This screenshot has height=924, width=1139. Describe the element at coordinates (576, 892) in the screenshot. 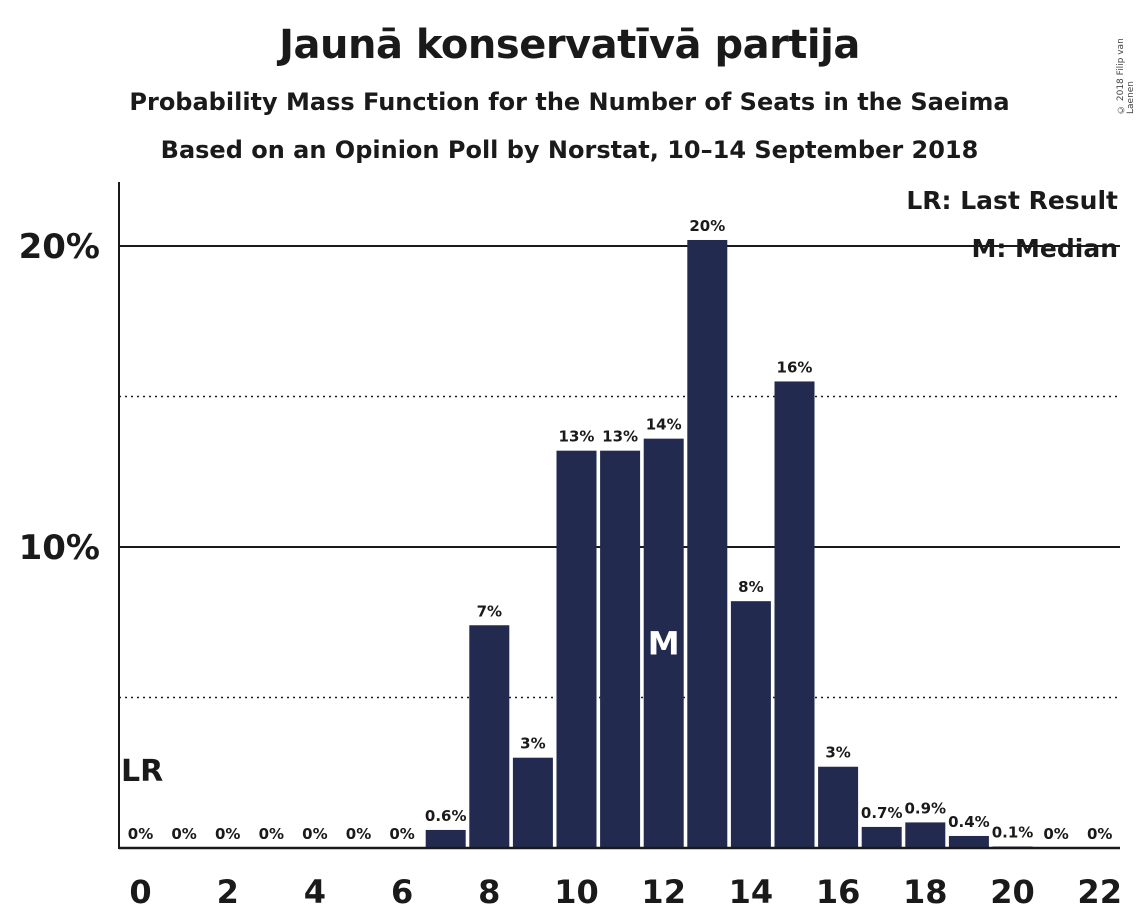

I see `x-tick-label: 10` at that location.